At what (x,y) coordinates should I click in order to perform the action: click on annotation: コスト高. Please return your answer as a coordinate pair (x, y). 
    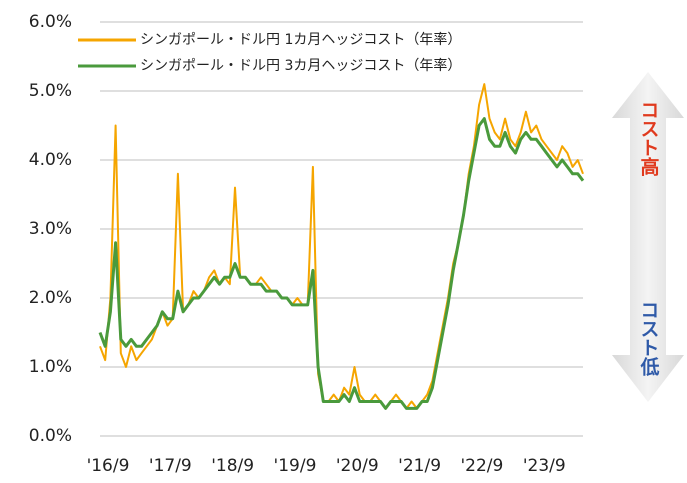
    Looking at the image, I should click on (649, 138).